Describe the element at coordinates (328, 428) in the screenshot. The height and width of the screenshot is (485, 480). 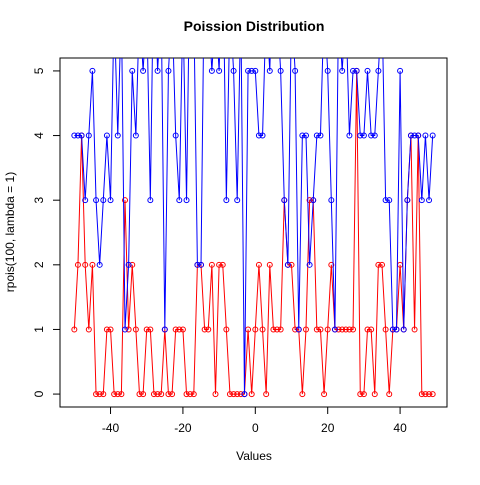
I see `x-tick-label: 20` at that location.